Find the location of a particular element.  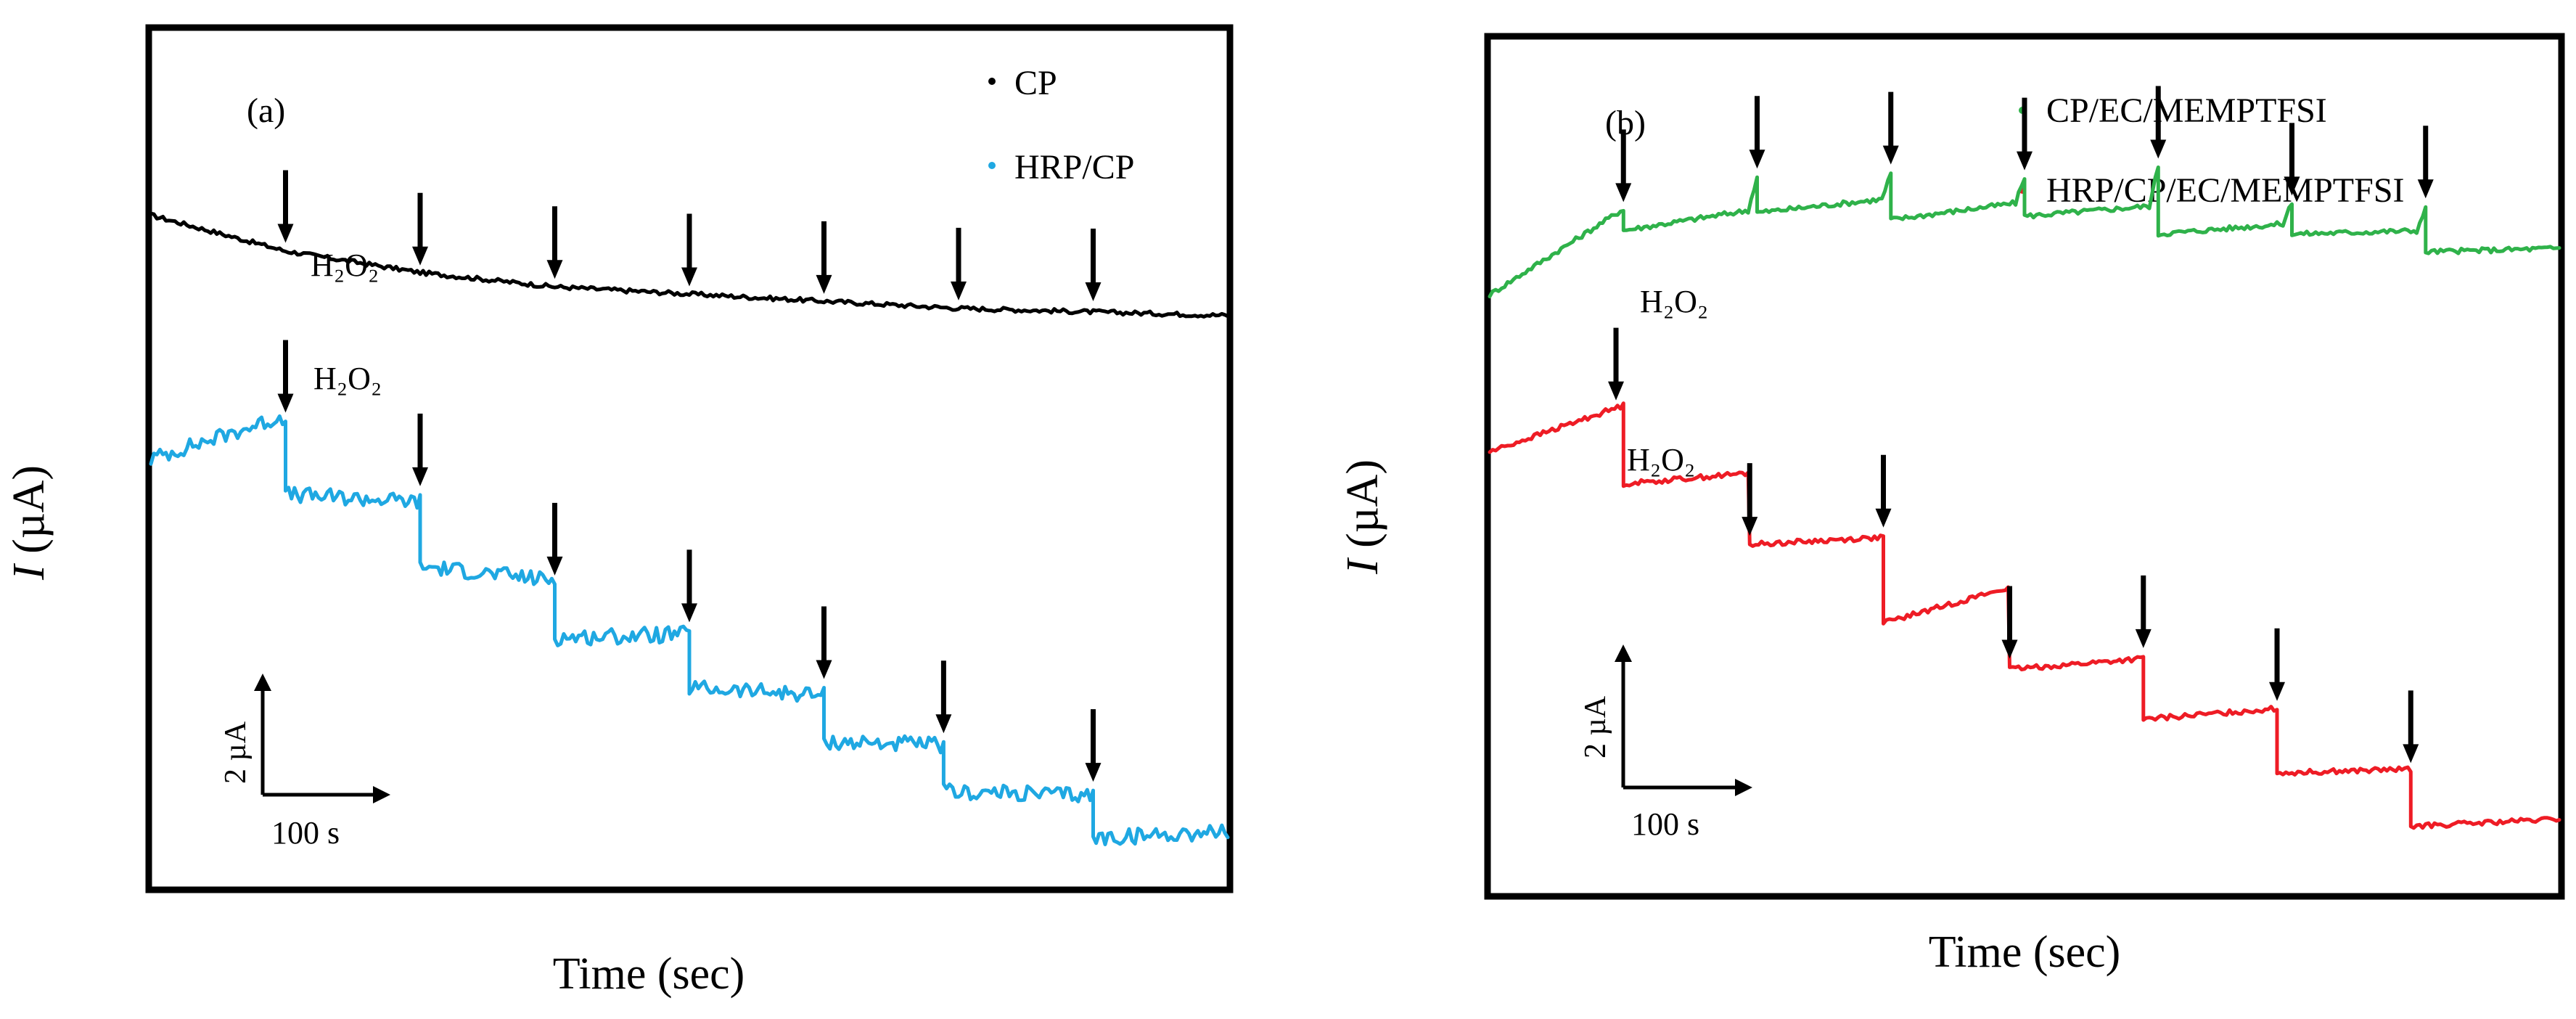

x-axis-title-a: Time (sec) is located at coordinates (649, 974).